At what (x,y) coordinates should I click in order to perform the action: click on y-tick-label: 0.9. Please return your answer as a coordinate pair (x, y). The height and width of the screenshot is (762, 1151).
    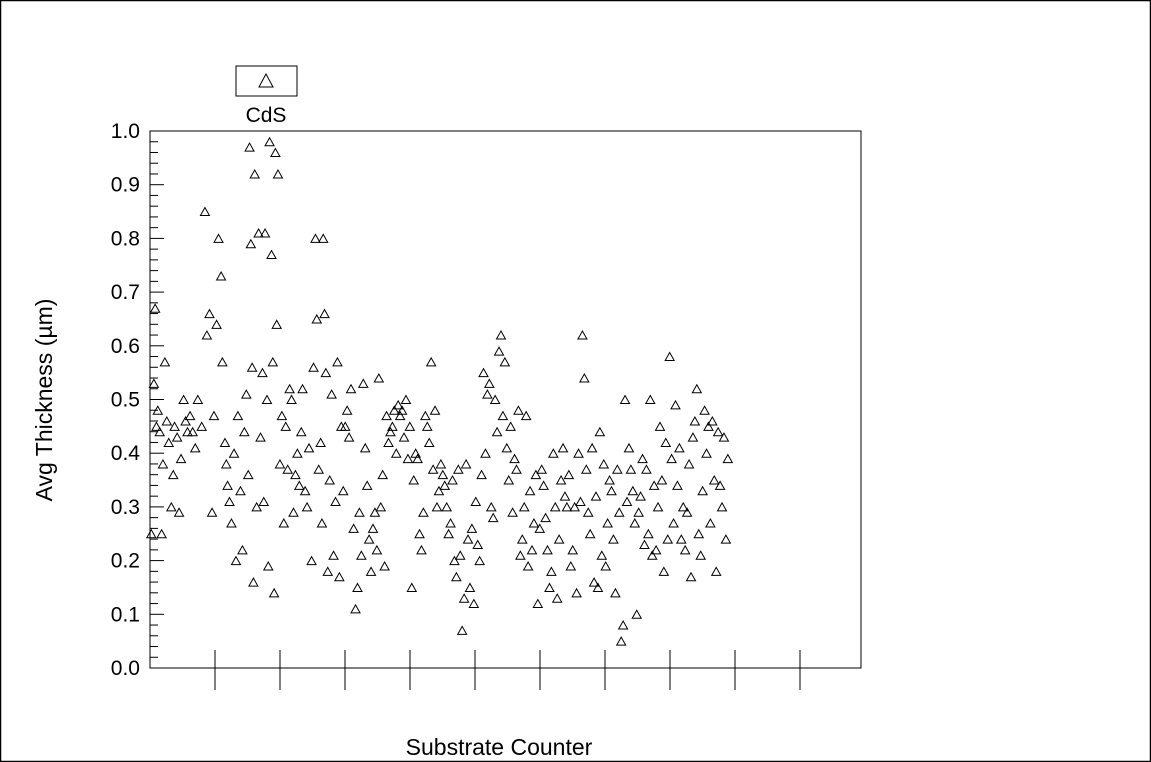
    Looking at the image, I should click on (125, 185).